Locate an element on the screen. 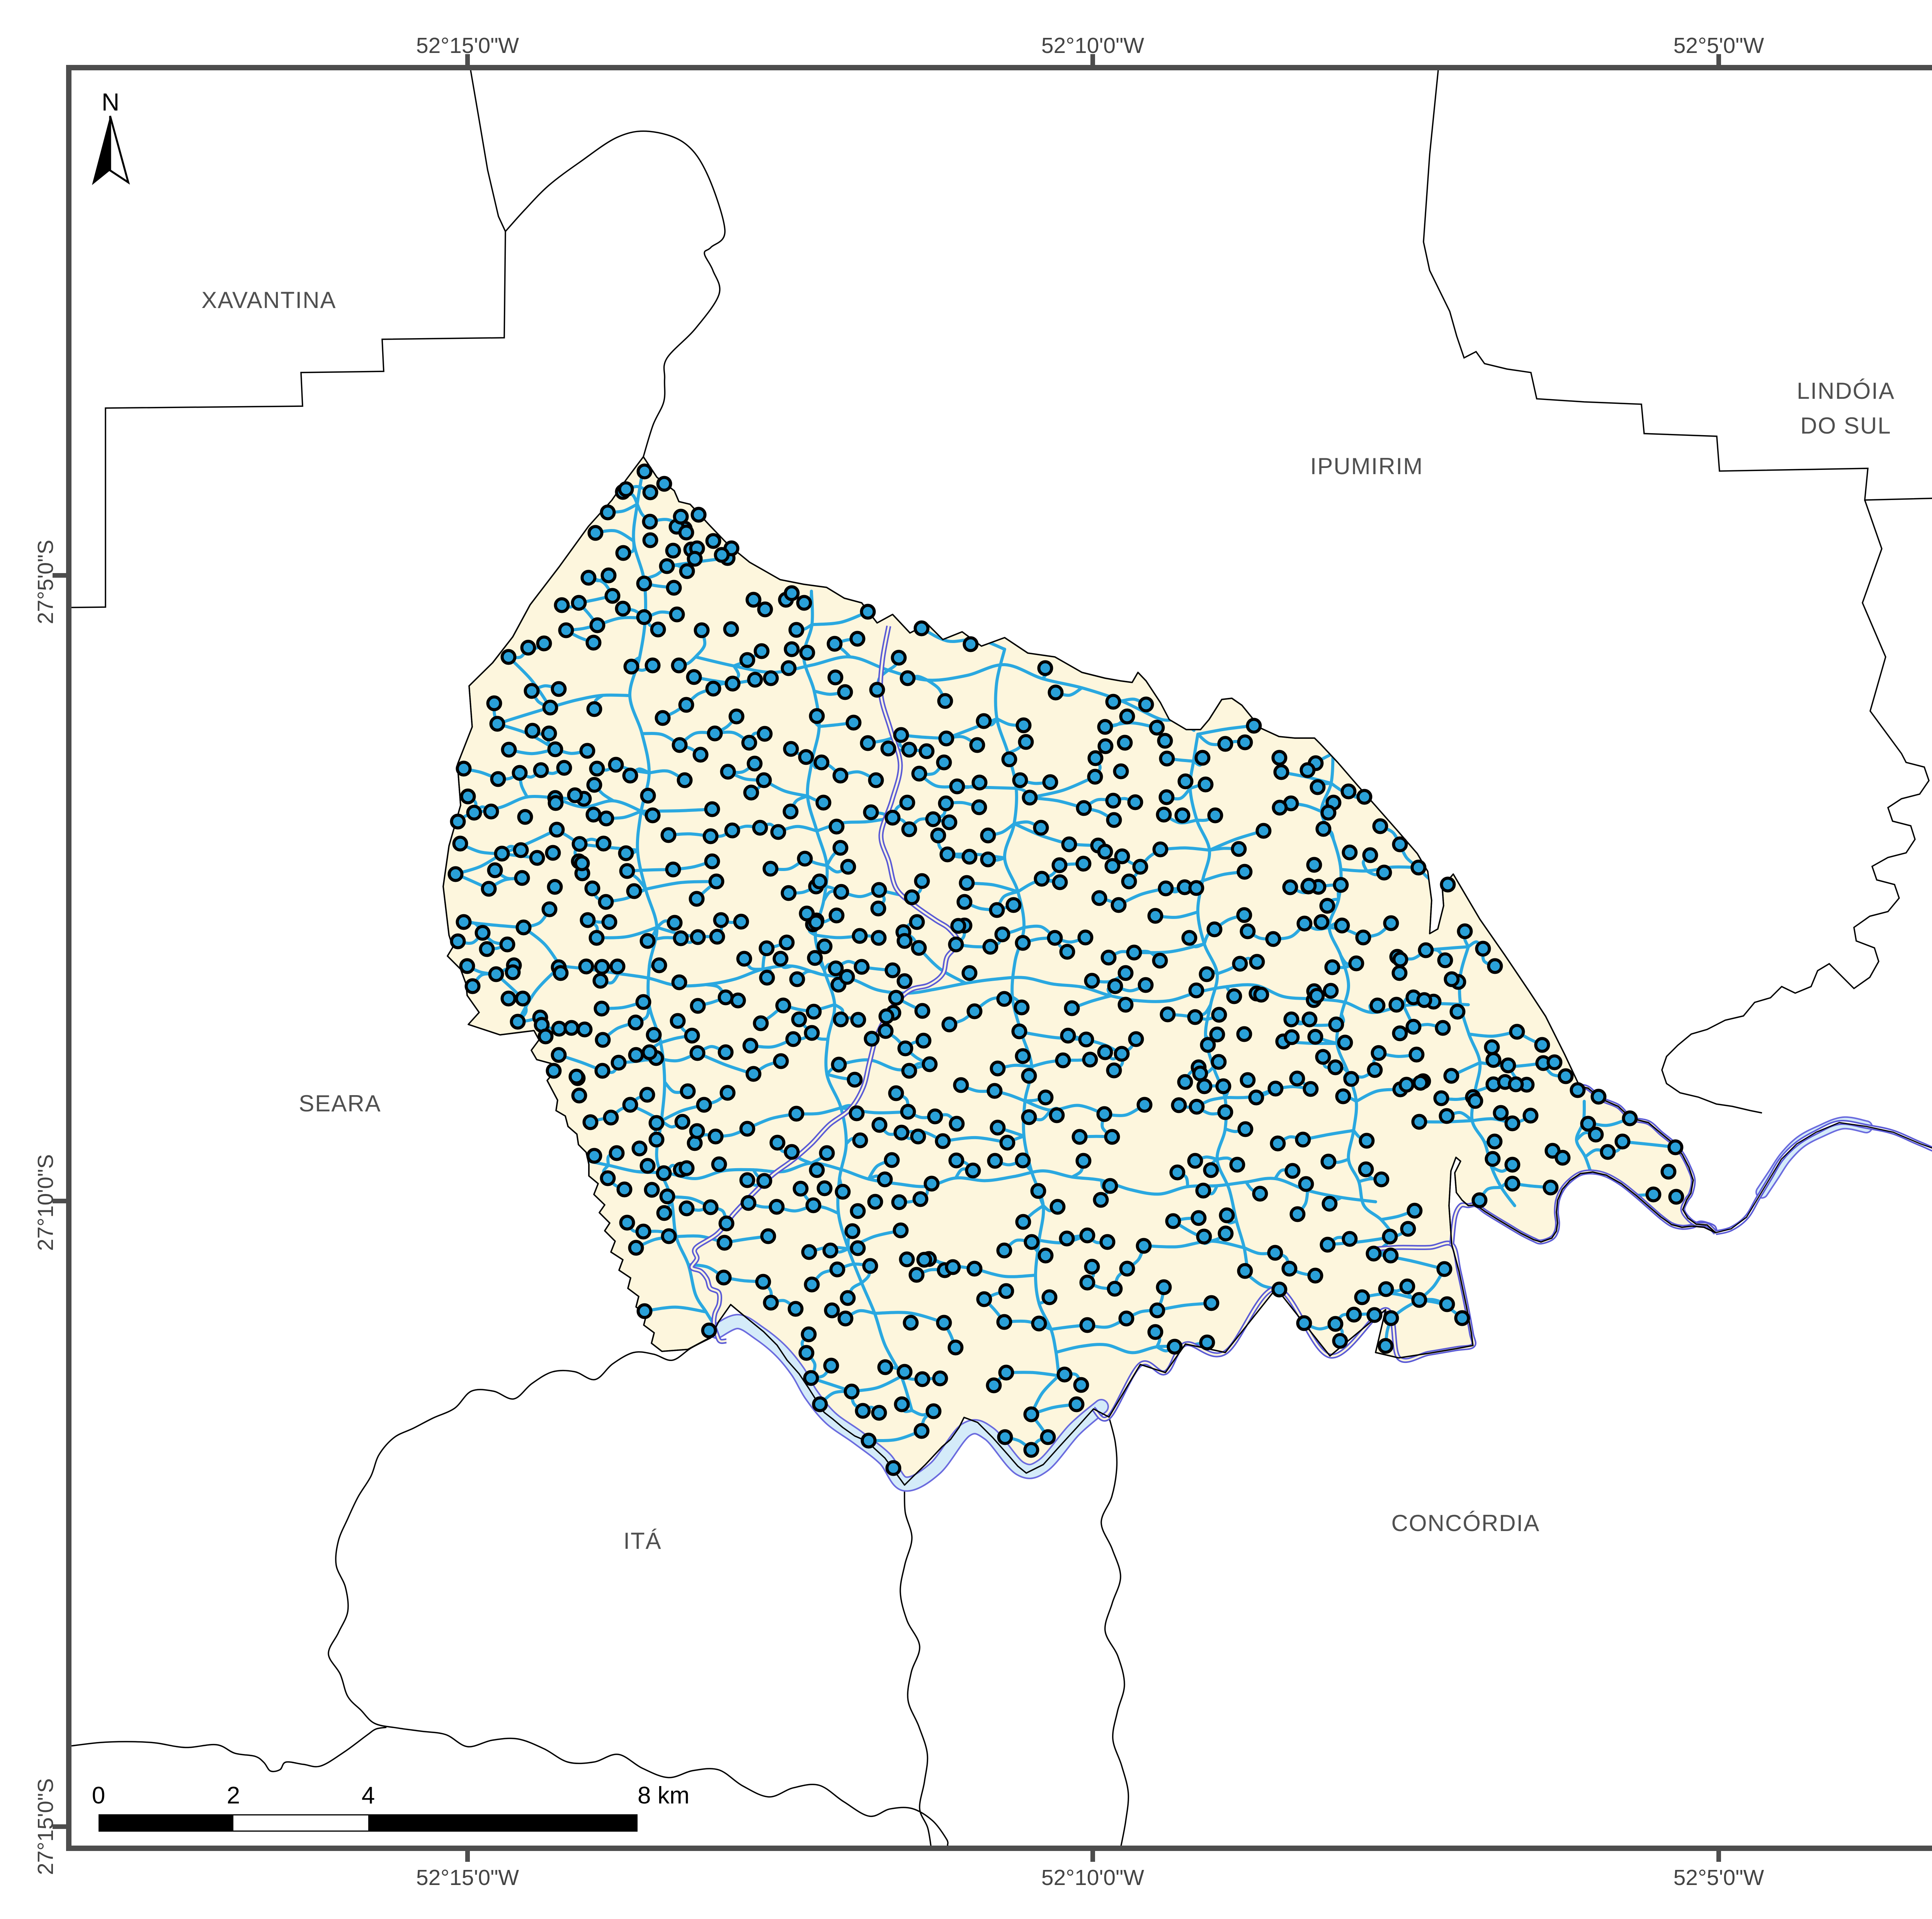 The image size is (1932, 1919). svg-text: LINDÓIA is located at coordinates (1846, 391).